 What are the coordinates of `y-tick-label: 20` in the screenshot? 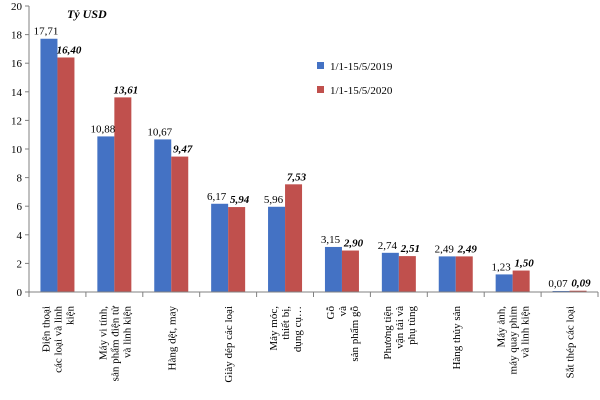 It's located at (17, 7).